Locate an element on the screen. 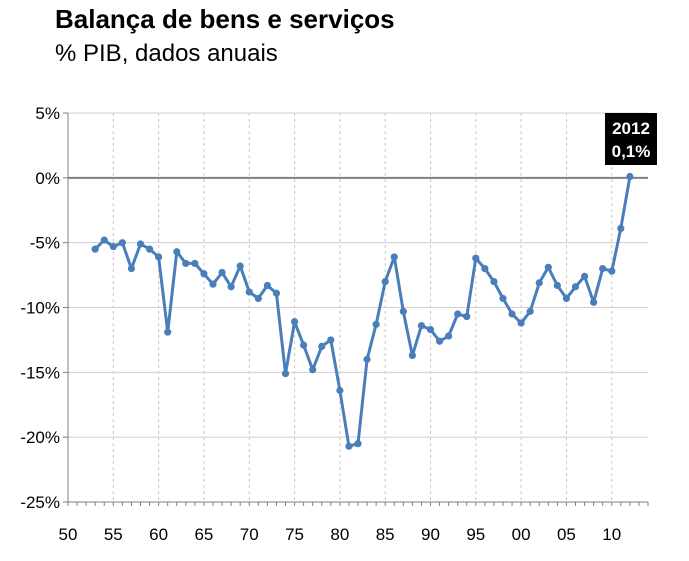 This screenshot has height=561, width=689. x-tick-label: 60 is located at coordinates (158, 534).